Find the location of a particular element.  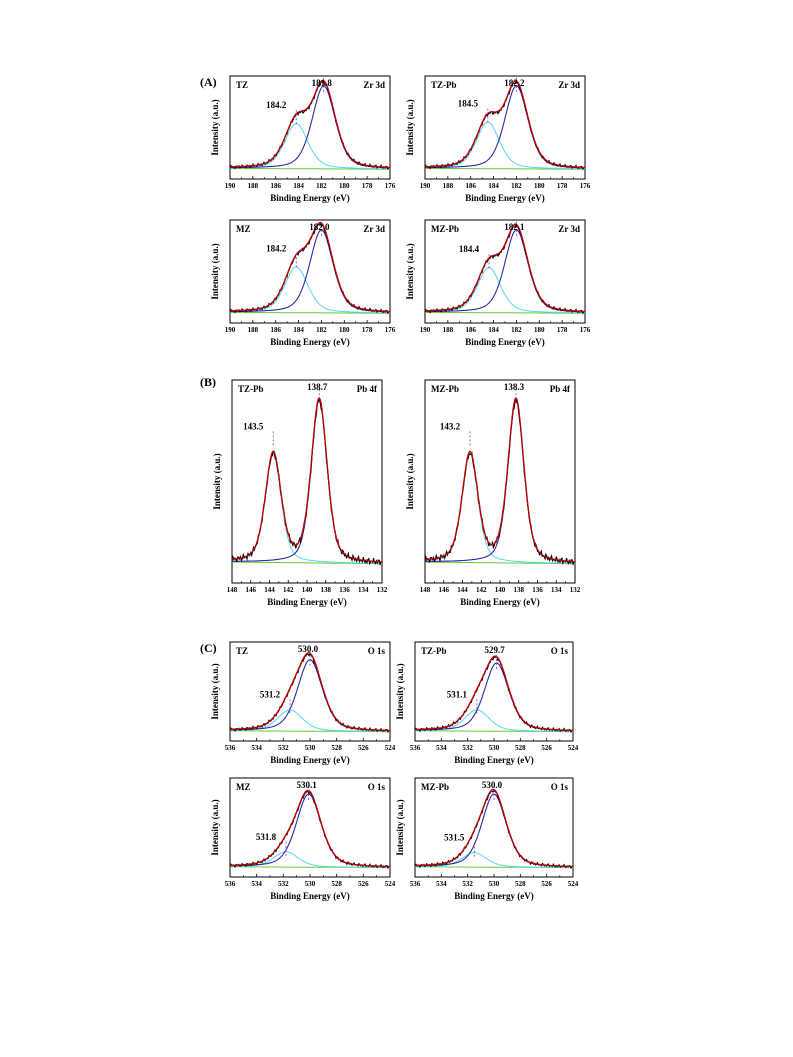

x-tick-label: 142 is located at coordinates (288, 590).